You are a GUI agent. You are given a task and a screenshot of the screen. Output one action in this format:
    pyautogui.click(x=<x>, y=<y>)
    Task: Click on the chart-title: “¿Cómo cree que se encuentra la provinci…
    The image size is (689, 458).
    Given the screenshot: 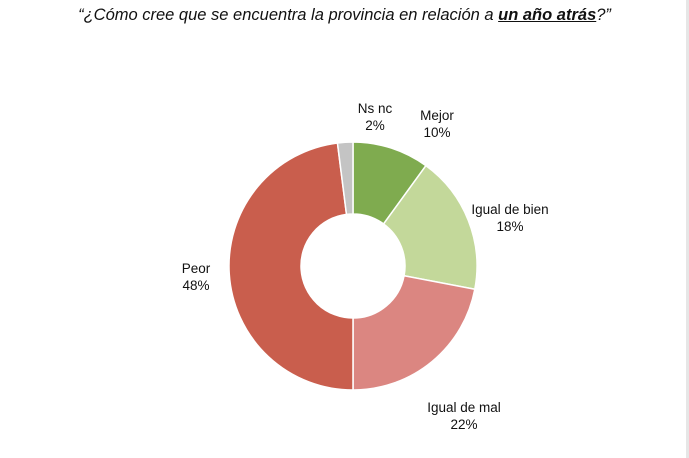 What is the action you would take?
    pyautogui.click(x=344, y=15)
    